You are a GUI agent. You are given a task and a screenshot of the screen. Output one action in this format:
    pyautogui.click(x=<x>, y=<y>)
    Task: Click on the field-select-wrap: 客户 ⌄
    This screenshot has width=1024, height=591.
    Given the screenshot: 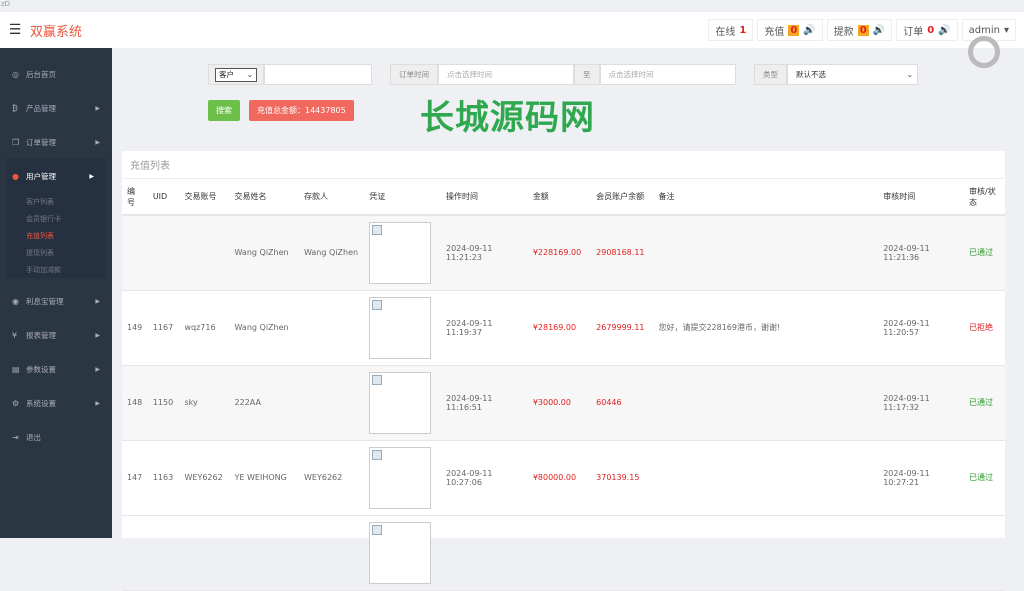 What is the action you would take?
    pyautogui.click(x=236, y=74)
    